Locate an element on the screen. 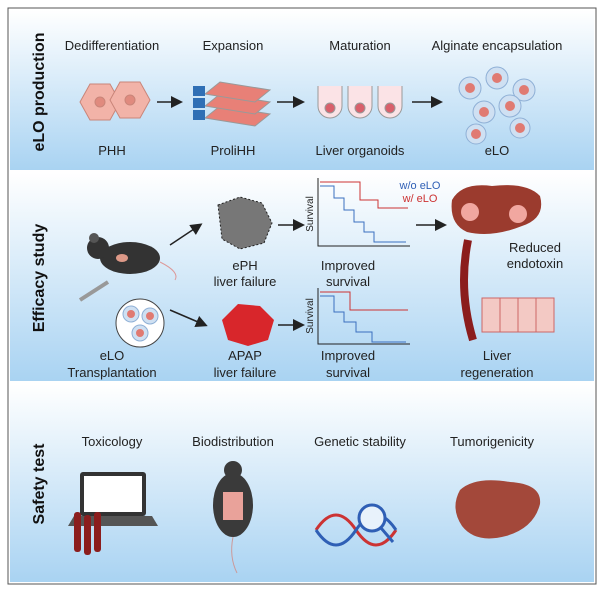  organoid-magnified is located at coordinates (140, 323).